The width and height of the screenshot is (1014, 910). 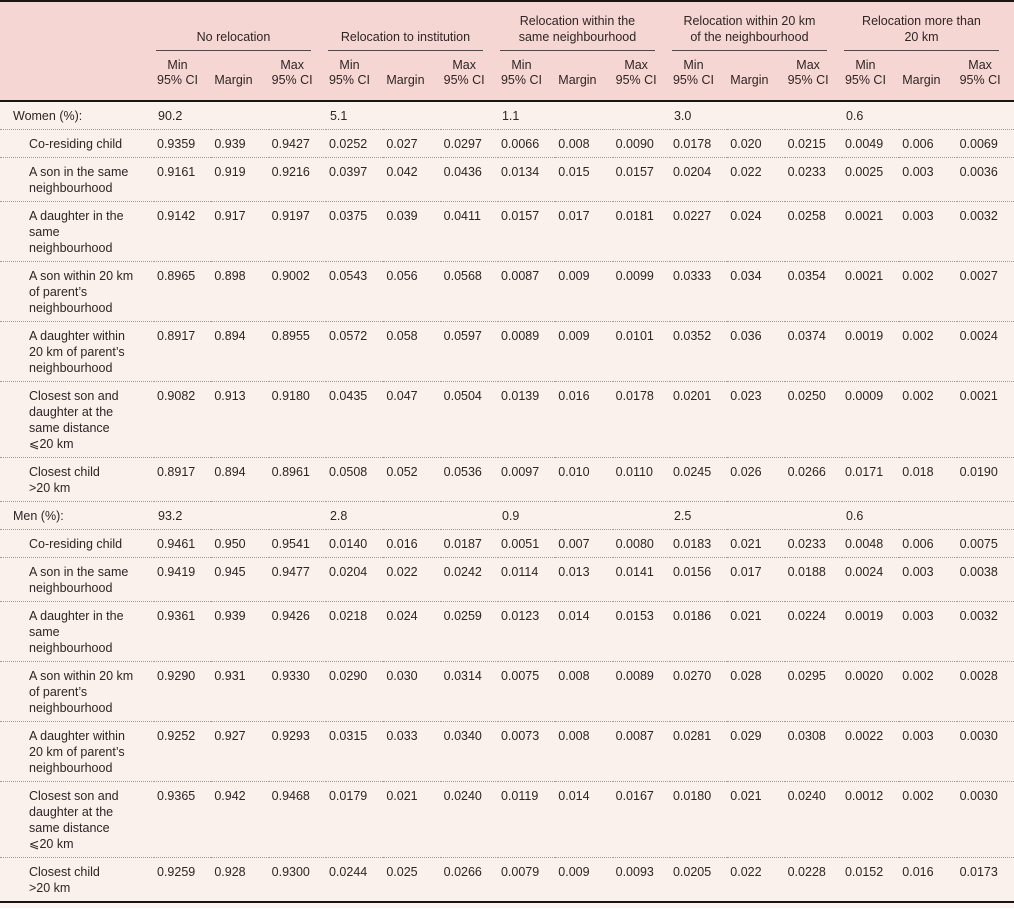 I want to click on sub-column-label-line: Max, so click(x=980, y=65).